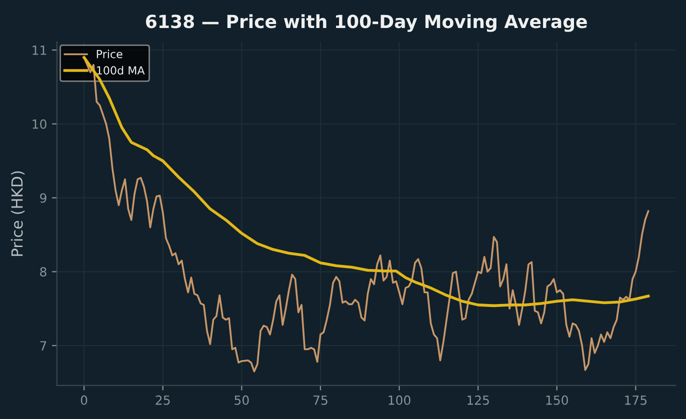  Describe the element at coordinates (366, 23) in the screenshot. I see `chart-title: 6138 — Price with 100-Day Moving Average` at that location.